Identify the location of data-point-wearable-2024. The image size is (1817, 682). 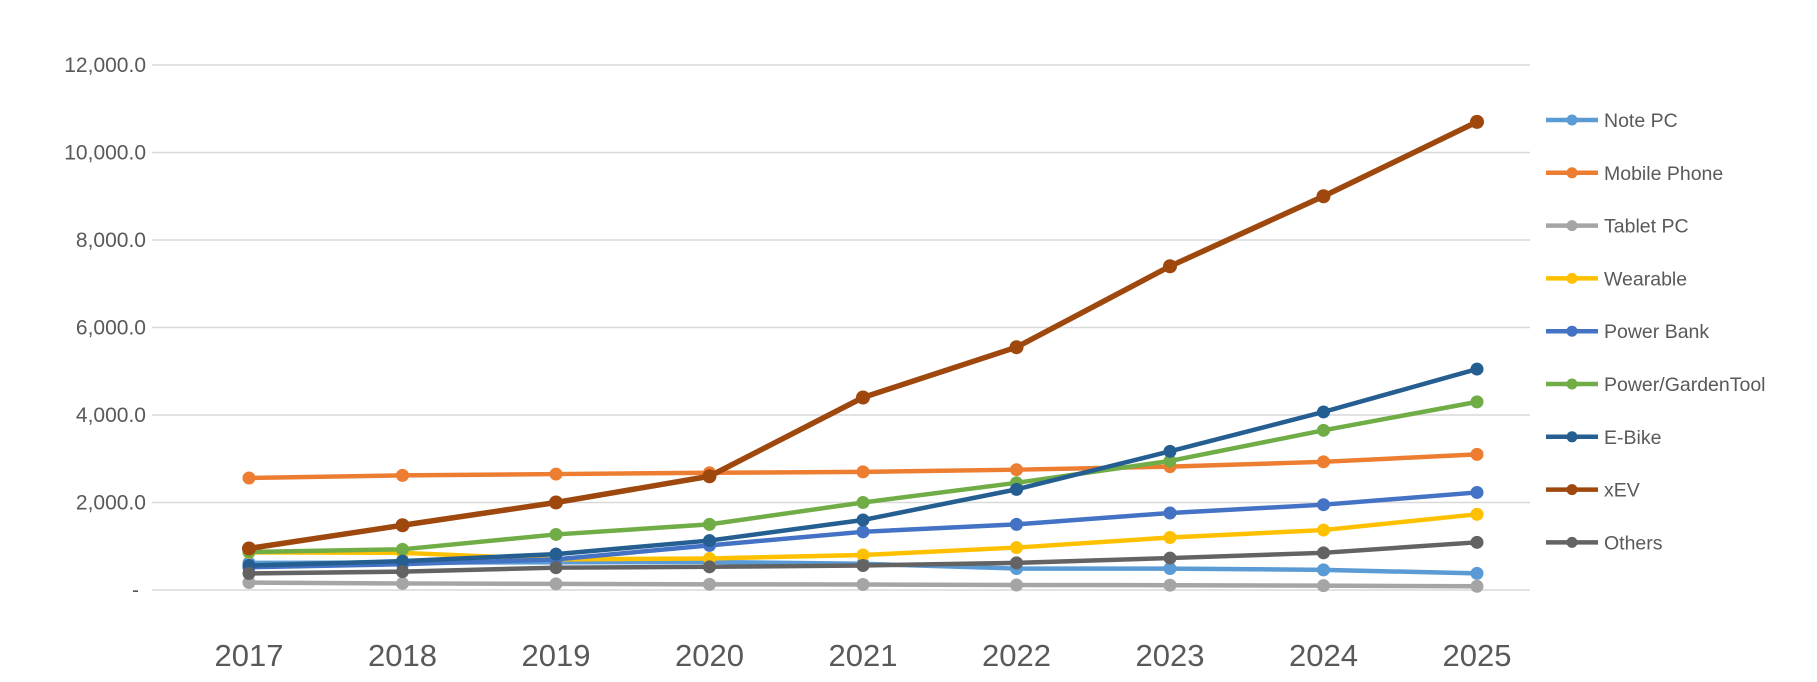
(1323, 530).